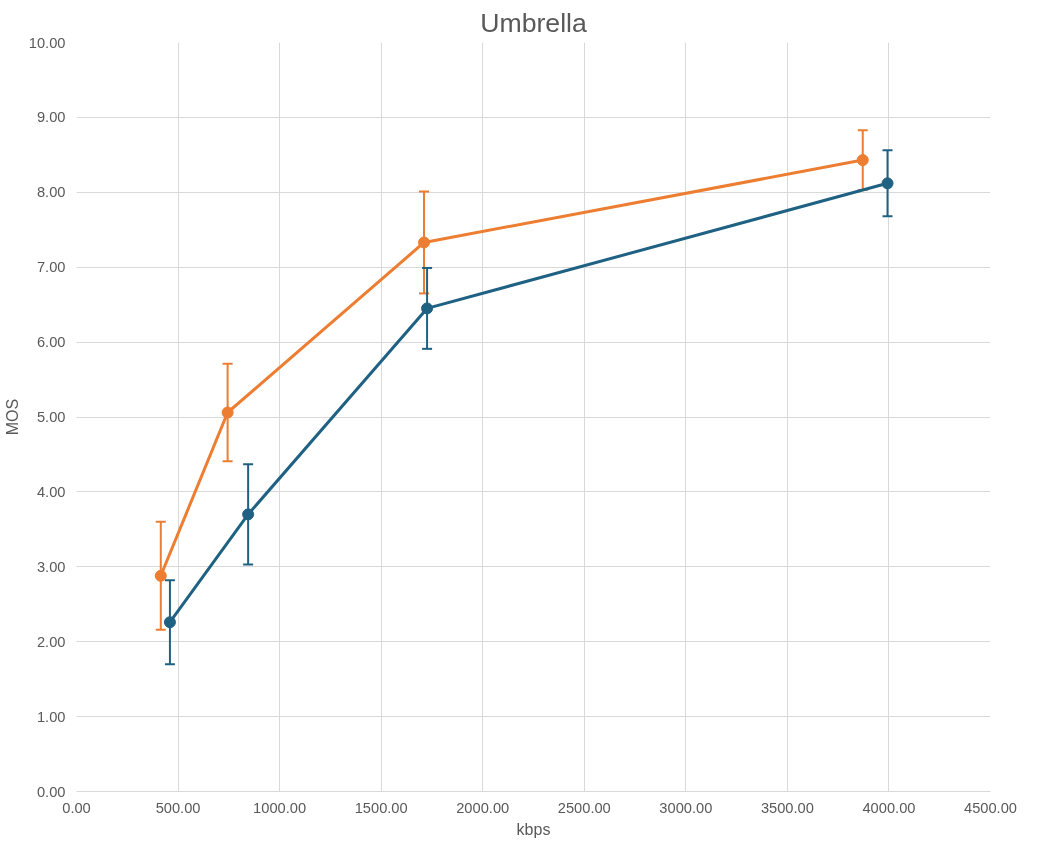 The width and height of the screenshot is (1063, 848). I want to click on y-tick-label: 0.00, so click(51, 791).